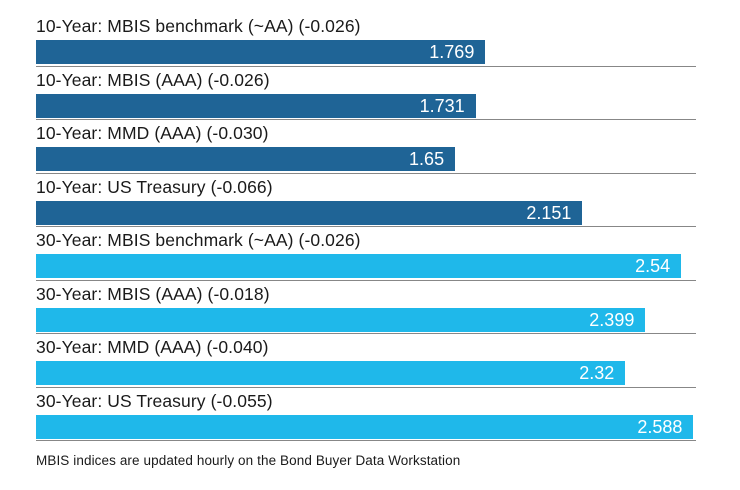 Image resolution: width=740 pixels, height=490 pixels. I want to click on bar-value-label: 2.151, so click(549, 212).